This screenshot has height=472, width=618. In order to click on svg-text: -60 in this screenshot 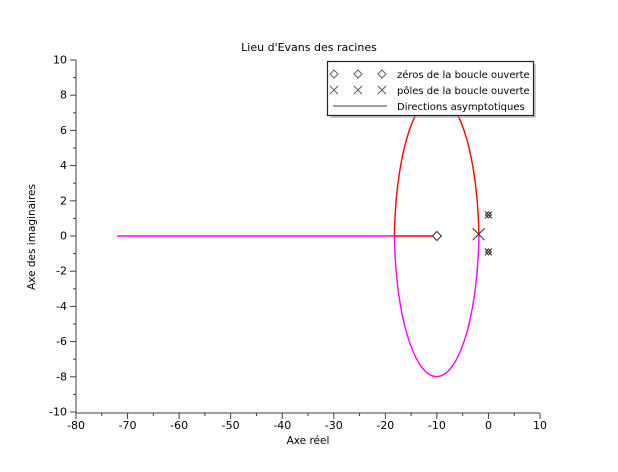, I will do `click(179, 425)`.